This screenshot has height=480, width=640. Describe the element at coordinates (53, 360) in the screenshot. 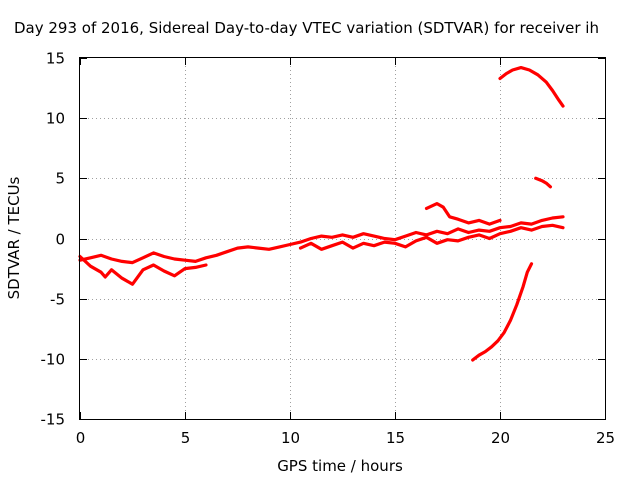

I see `y-tick-label: -10` at that location.